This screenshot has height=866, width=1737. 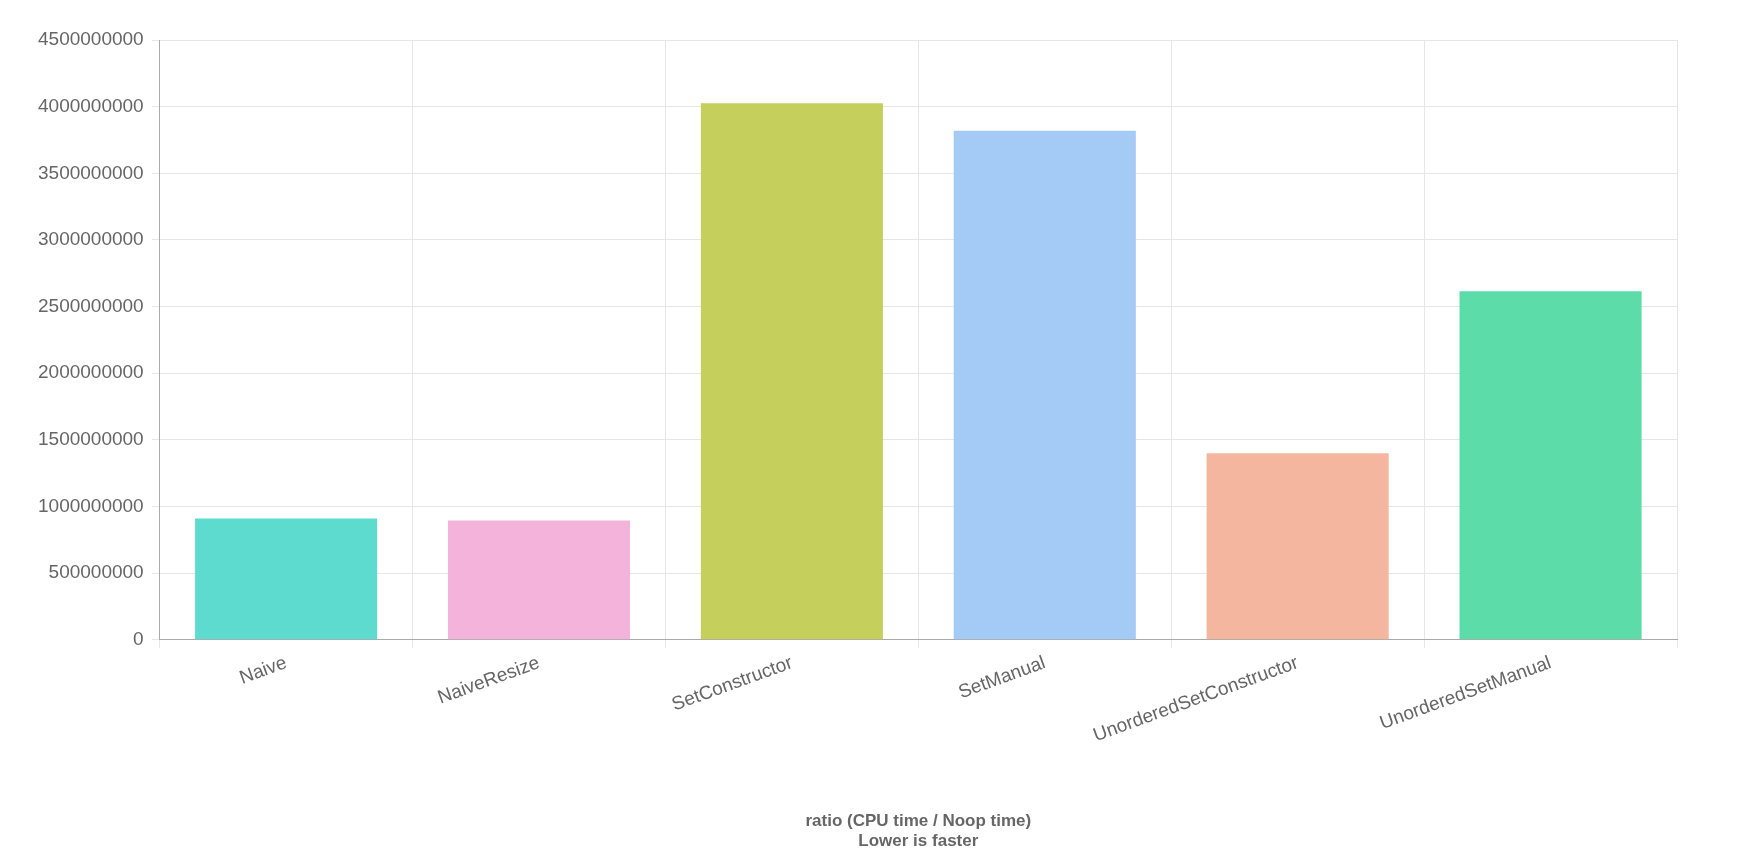 I want to click on y-tick-label: 4500000000, so click(x=91, y=39).